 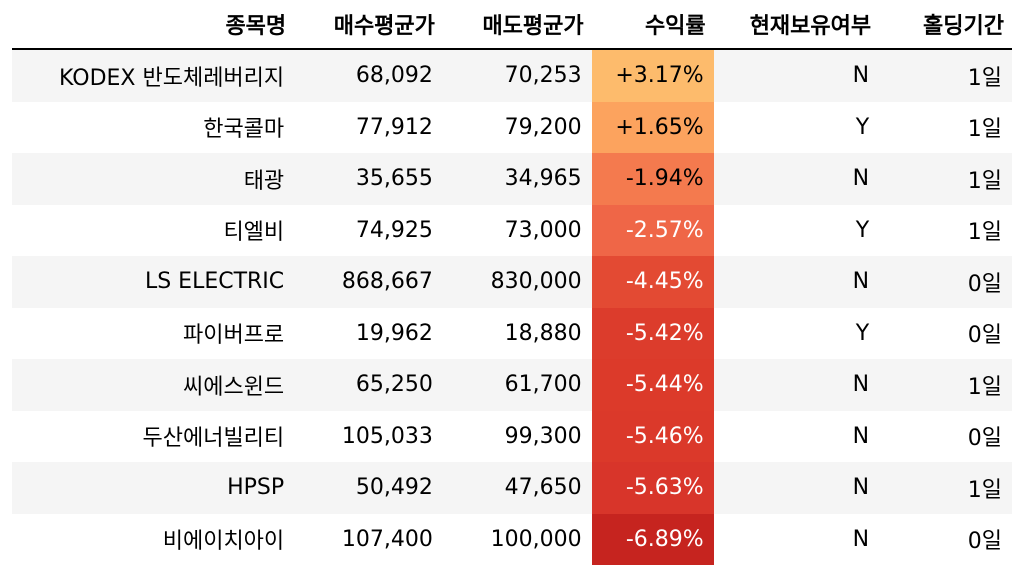 I want to click on table-cell: 65,250, so click(x=368, y=385).